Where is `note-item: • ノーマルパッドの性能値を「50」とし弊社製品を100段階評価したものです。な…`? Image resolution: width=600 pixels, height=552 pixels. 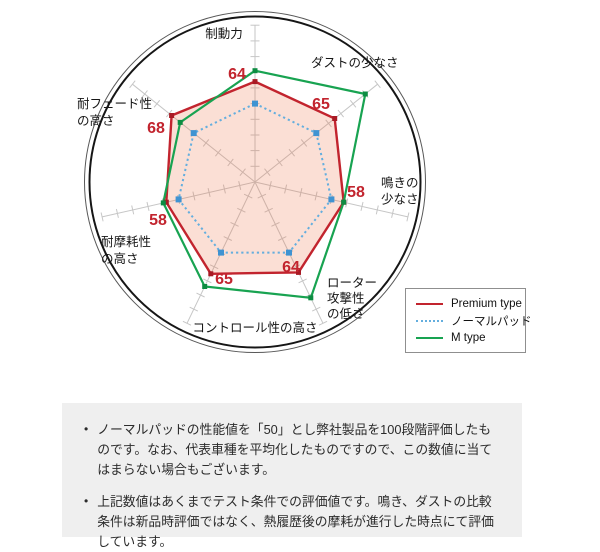
note-item: • ノーマルパッドの性能値を「50」とし弊社製品を100段階評価したものです。な… is located at coordinates (290, 449).